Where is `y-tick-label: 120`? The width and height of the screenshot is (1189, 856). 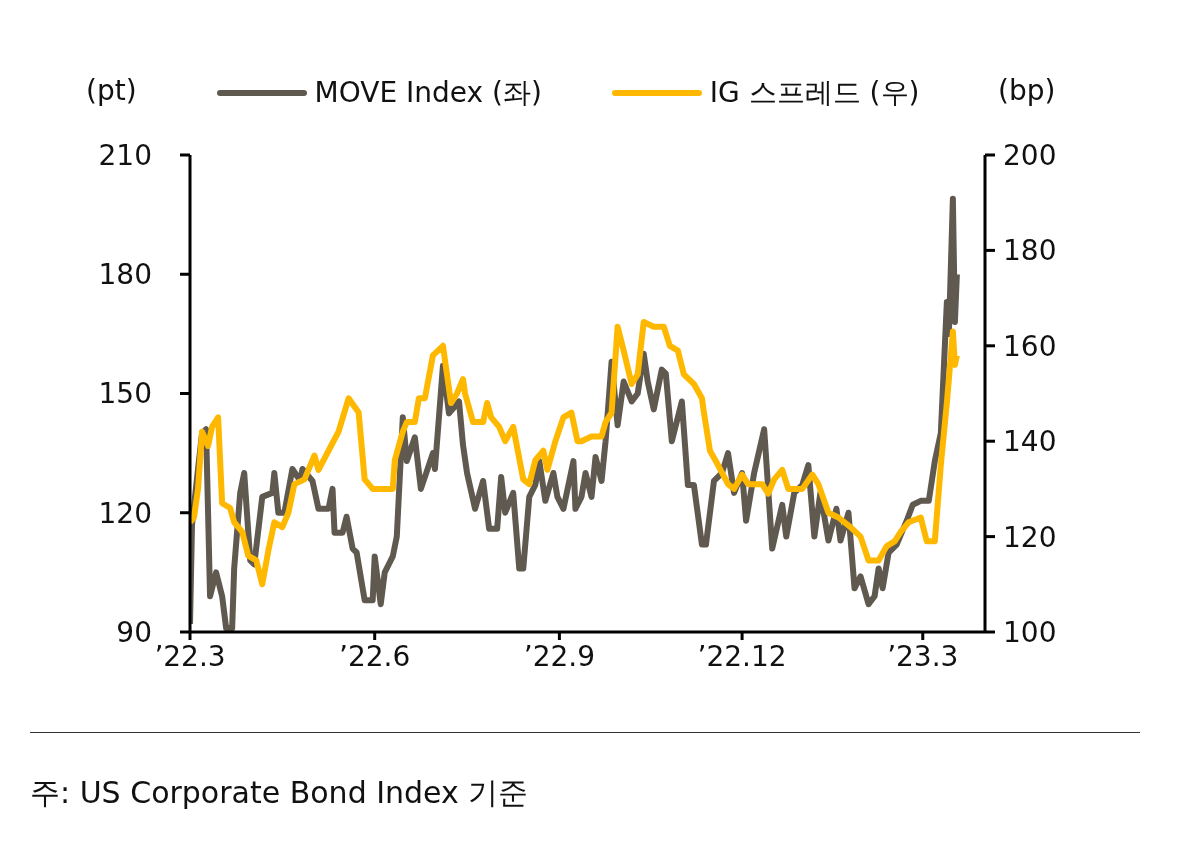
y-tick-label: 120 is located at coordinates (125, 513).